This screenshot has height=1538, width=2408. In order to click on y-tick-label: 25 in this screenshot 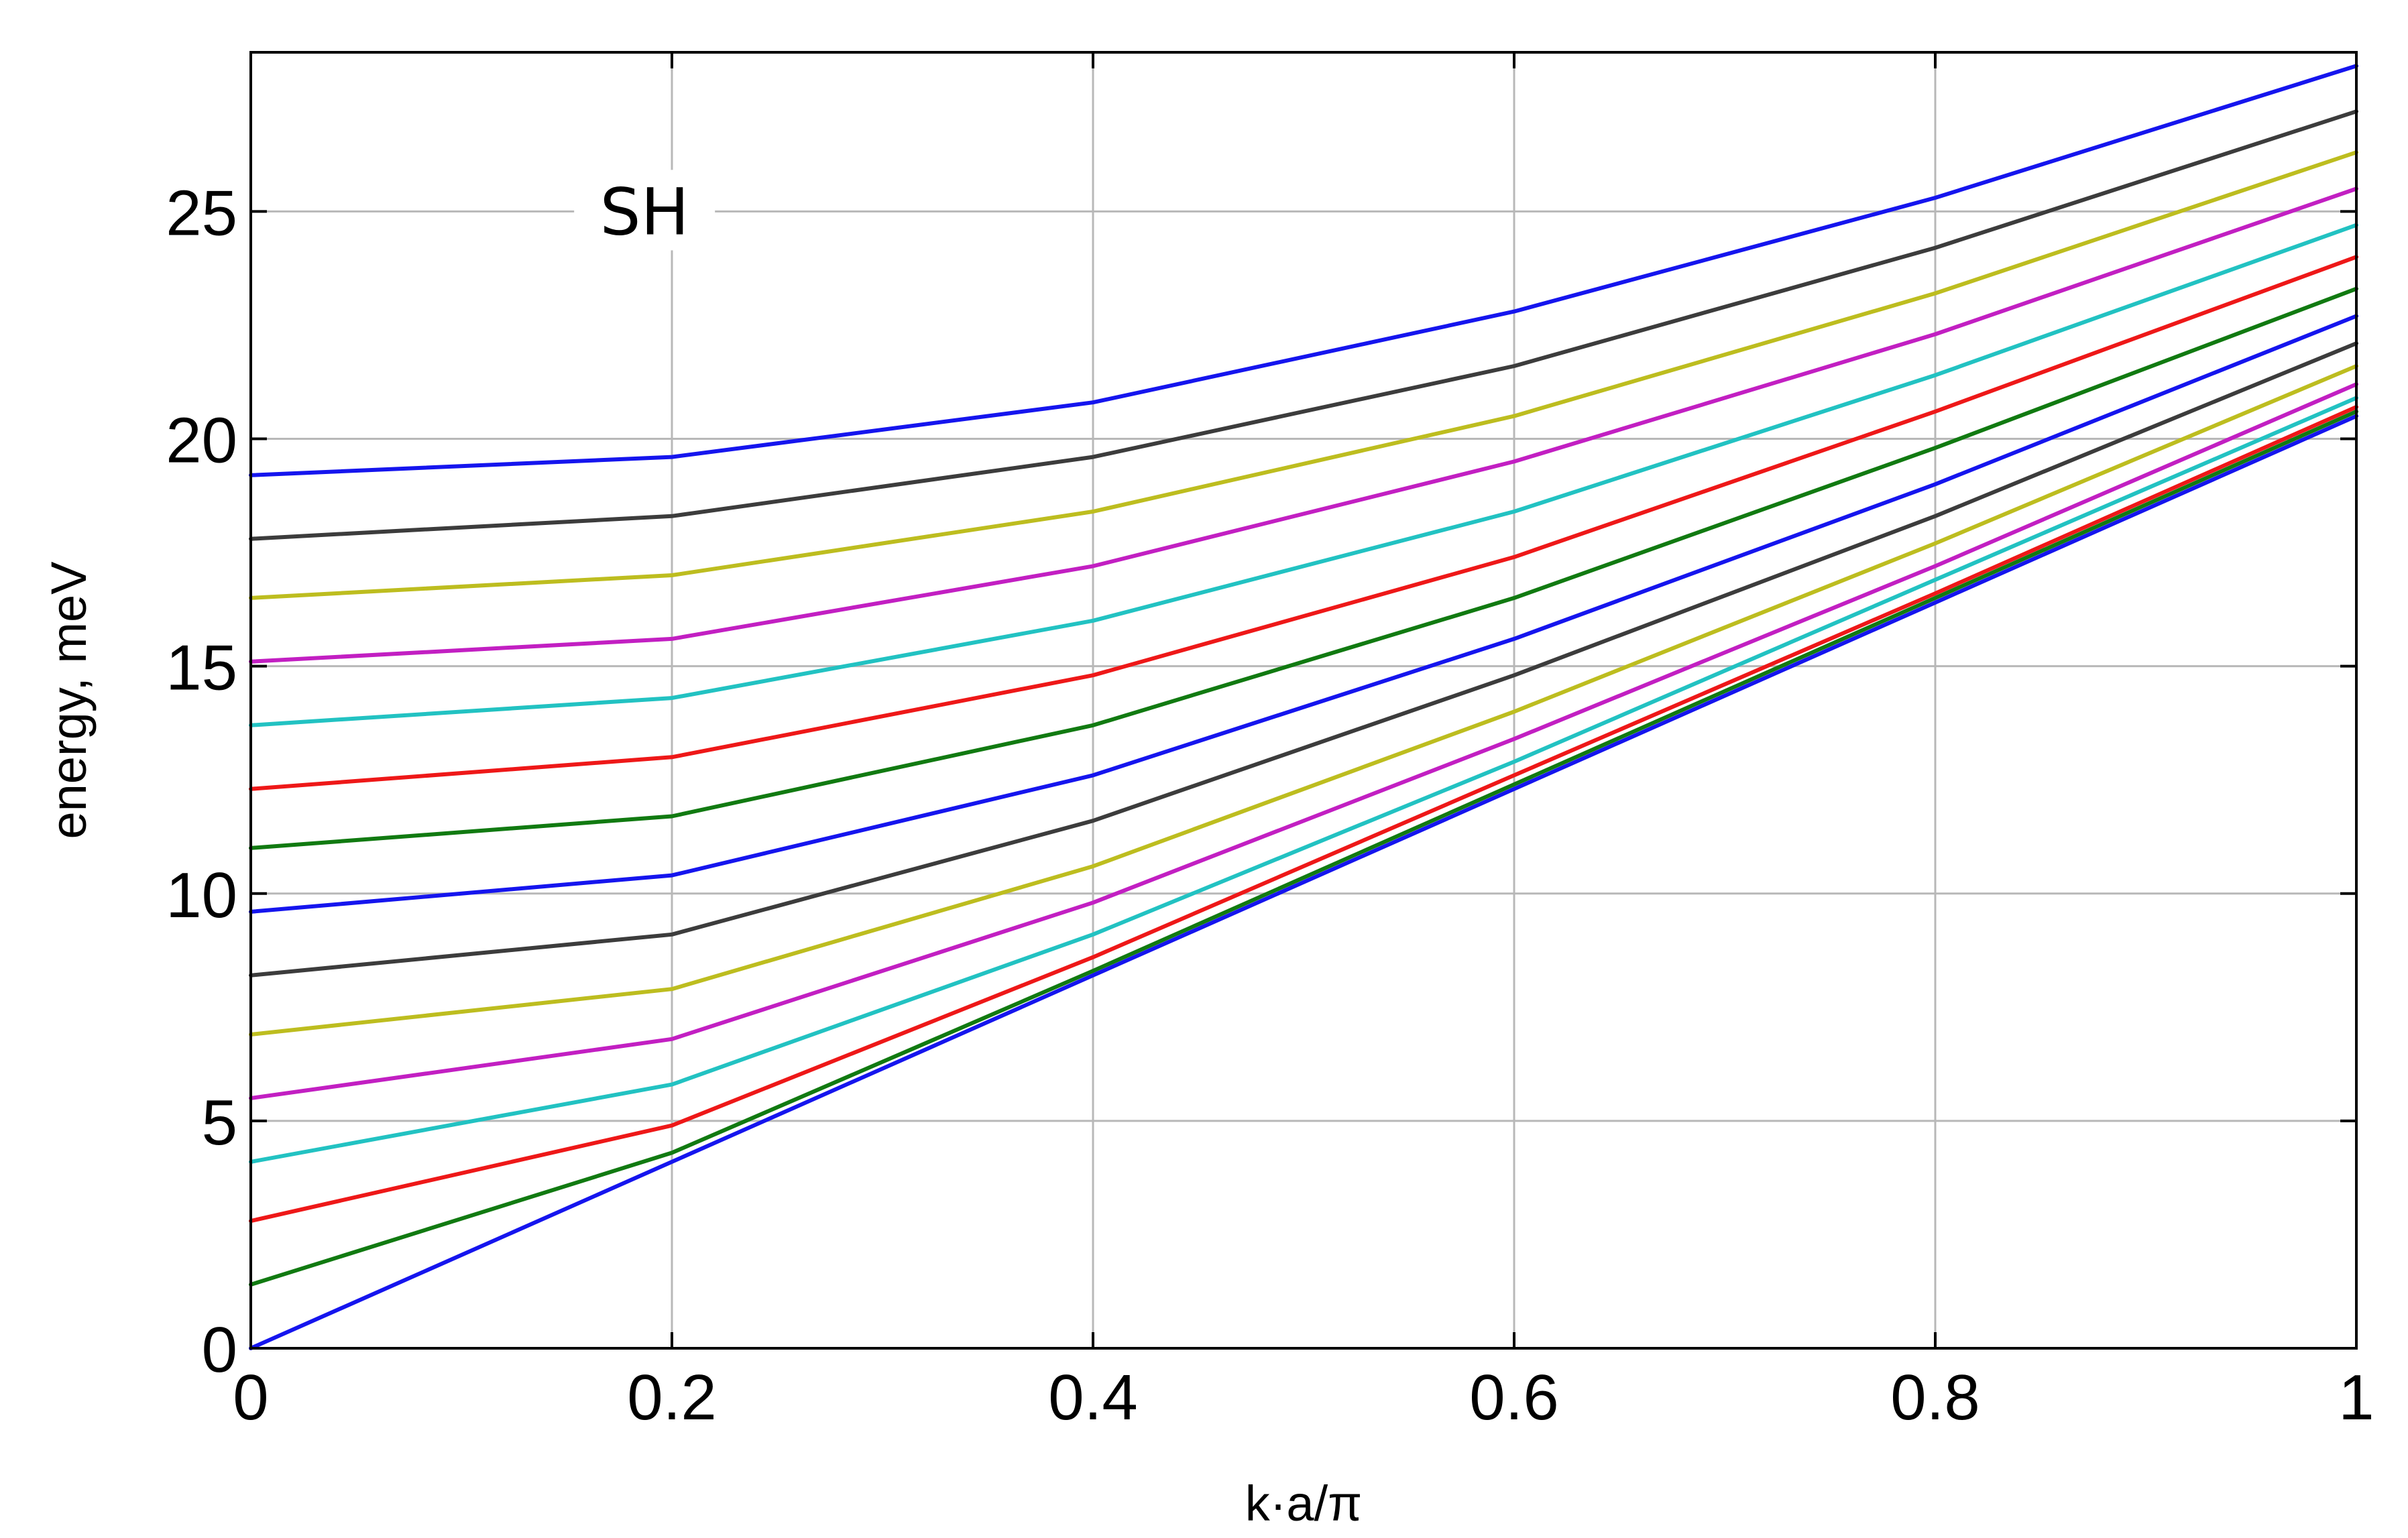, I will do `click(201, 213)`.